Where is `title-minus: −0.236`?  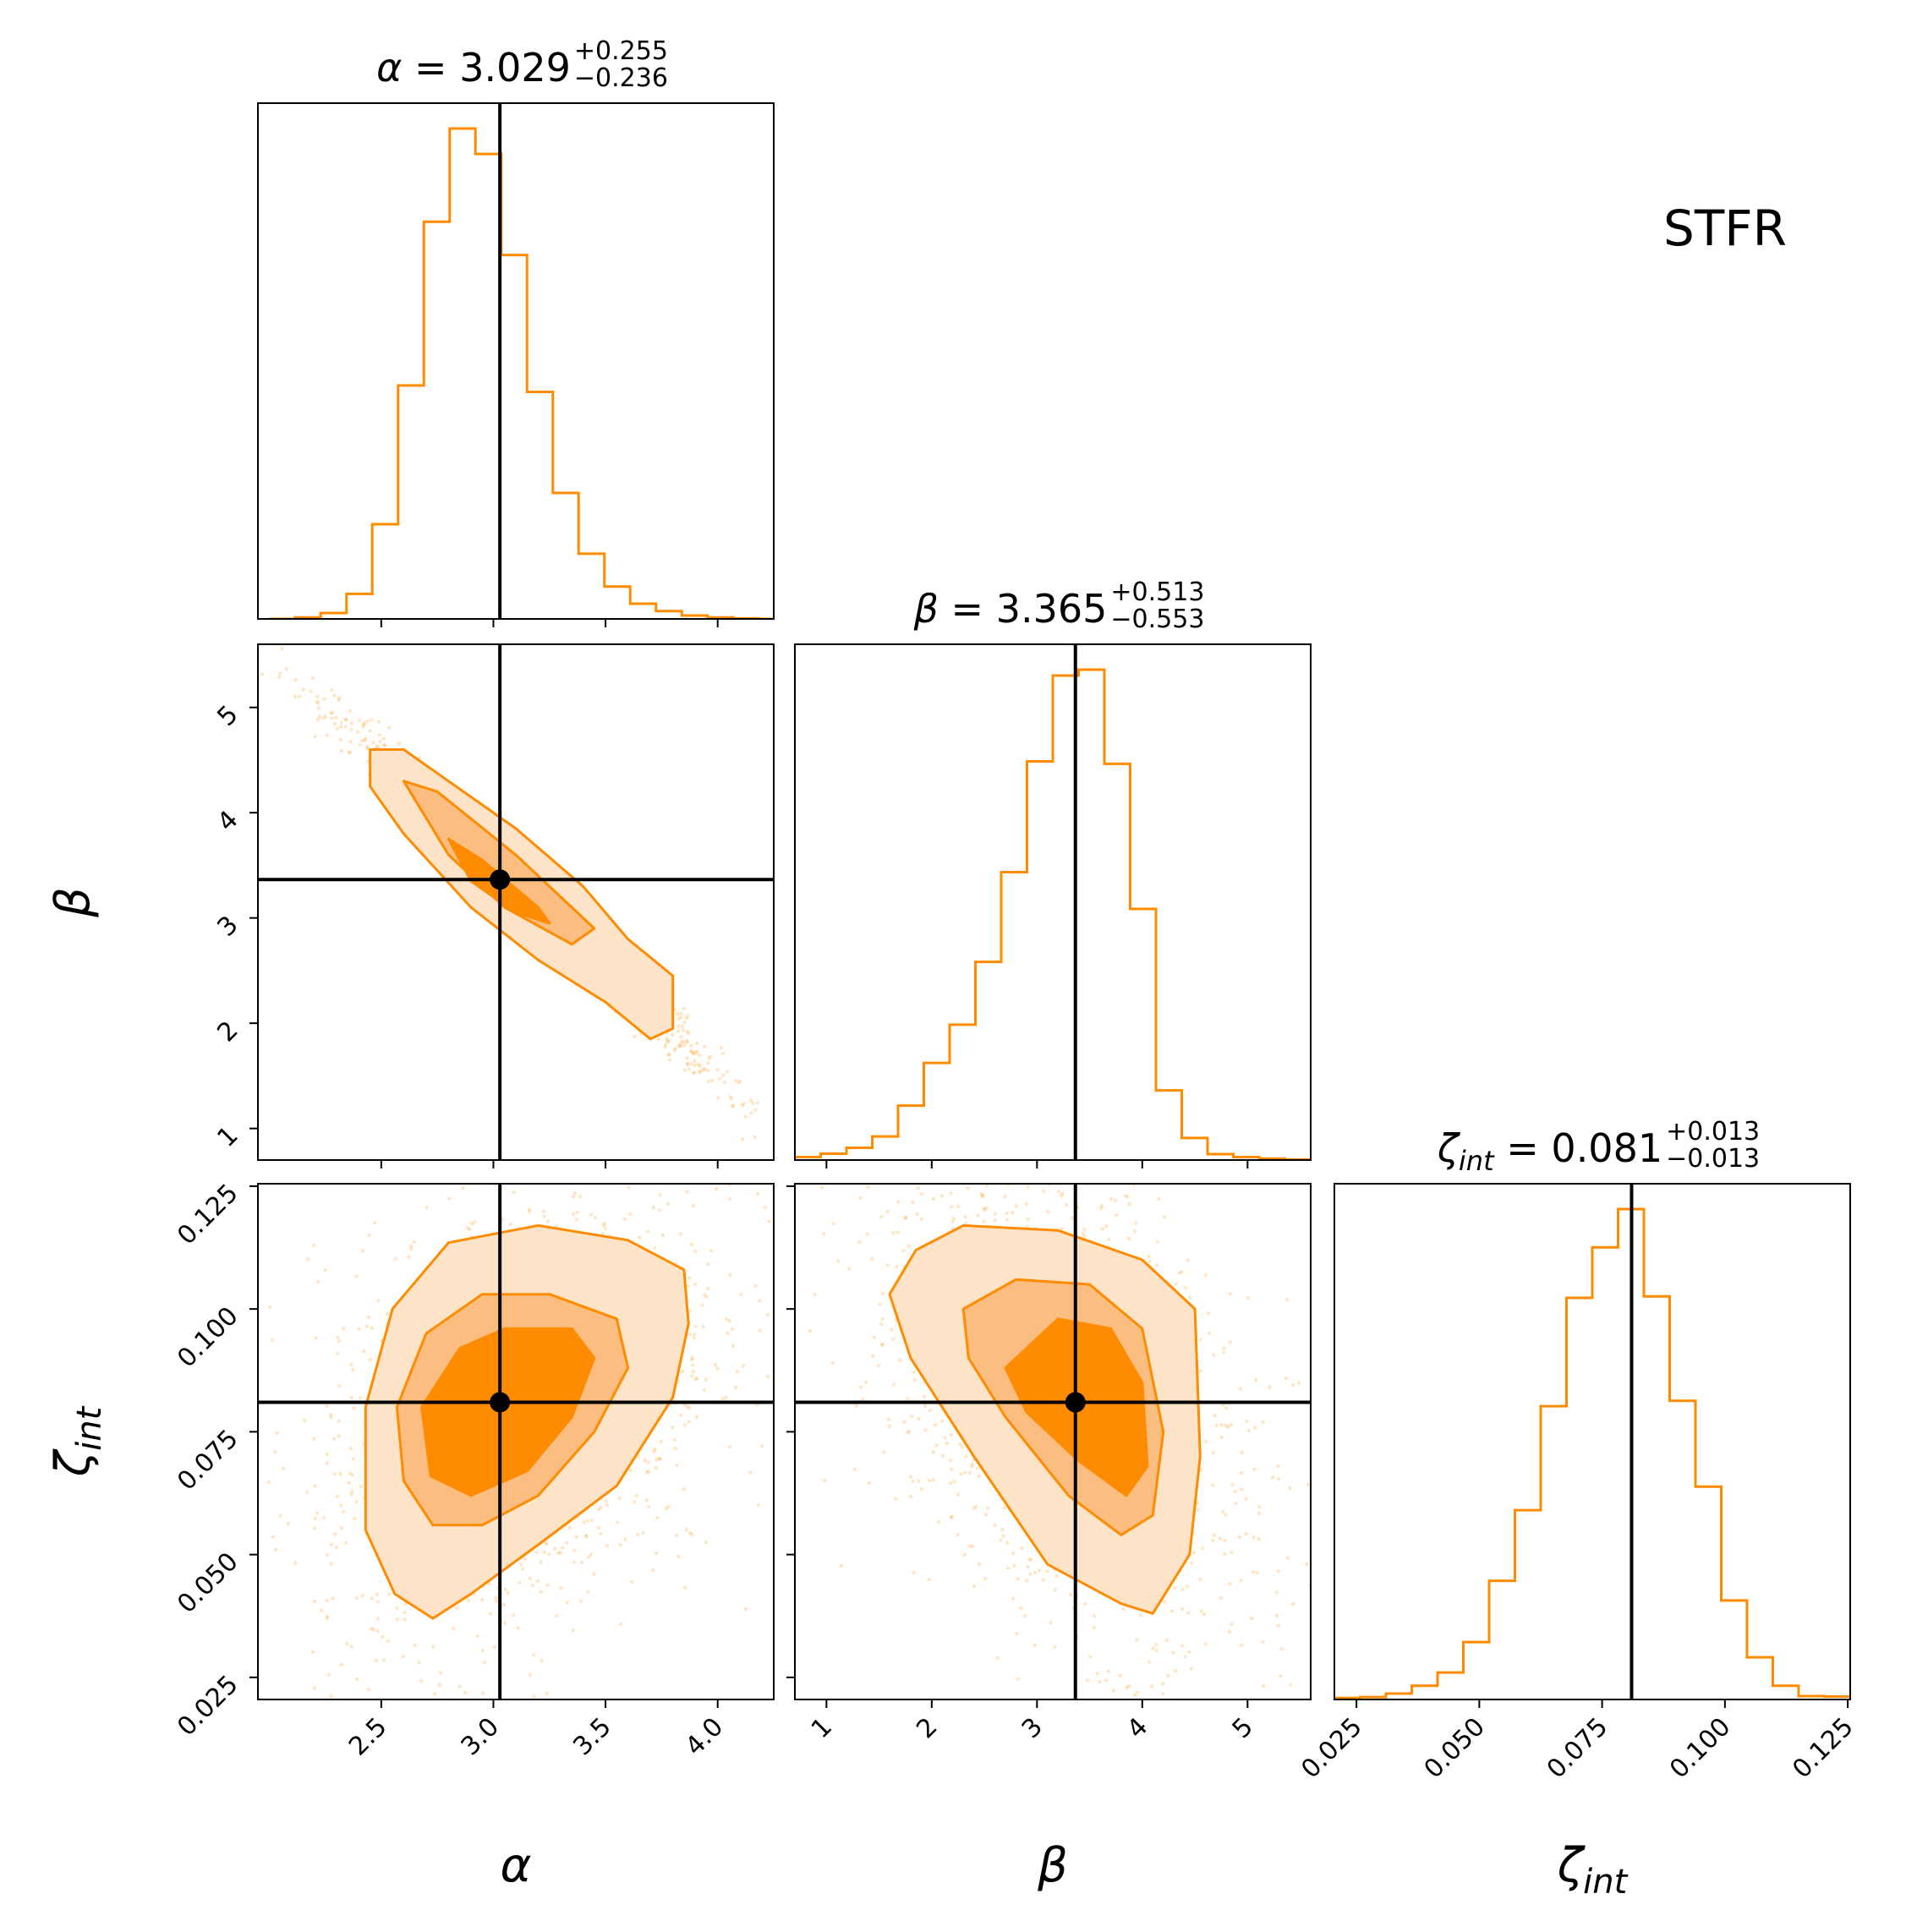 title-minus: −0.236 is located at coordinates (621, 78).